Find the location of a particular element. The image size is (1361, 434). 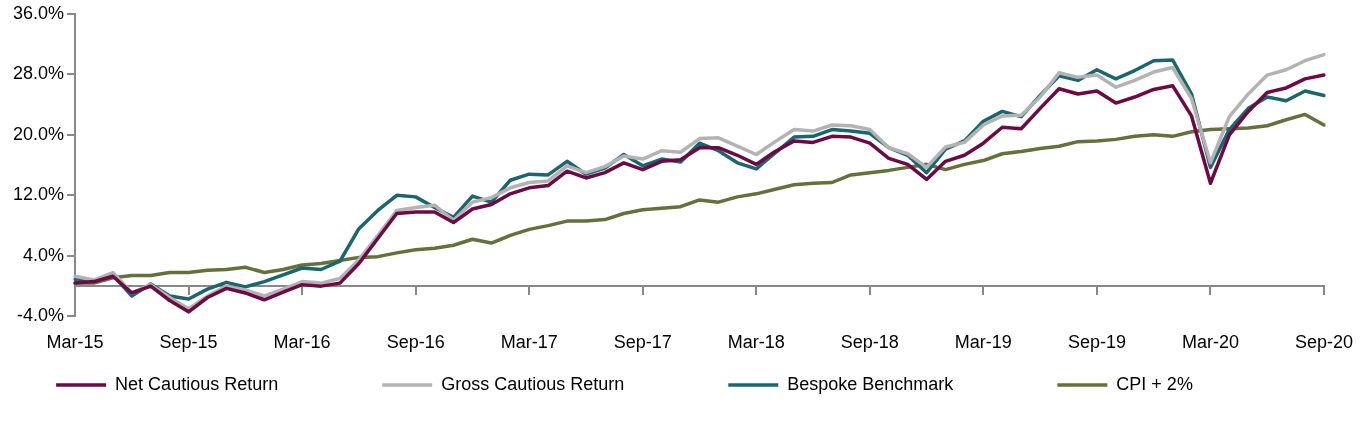

x-tick-label: Sep-15 is located at coordinates (188, 342).